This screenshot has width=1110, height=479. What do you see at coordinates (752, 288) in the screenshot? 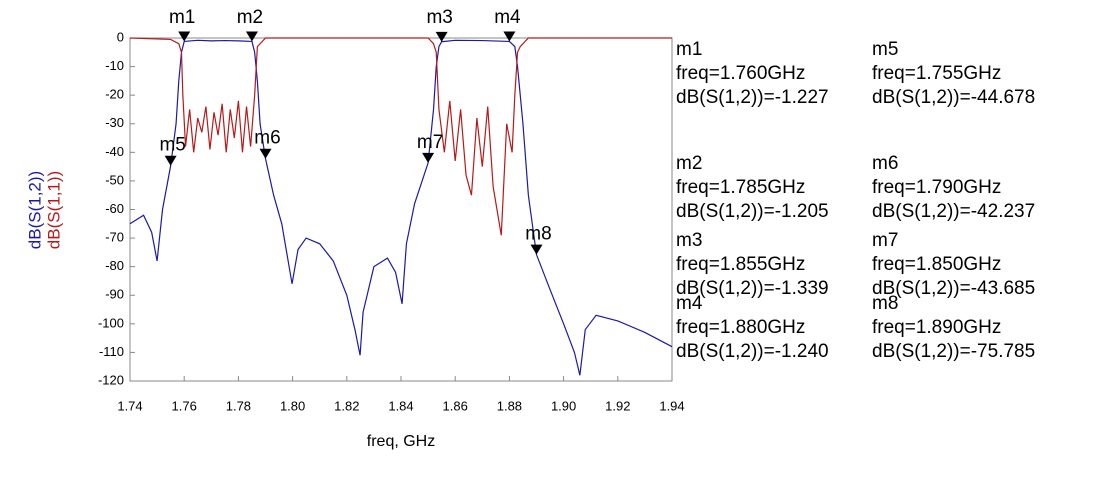
I see `marker-readout-value: dB(S(1,2))=-1.339` at bounding box center [752, 288].